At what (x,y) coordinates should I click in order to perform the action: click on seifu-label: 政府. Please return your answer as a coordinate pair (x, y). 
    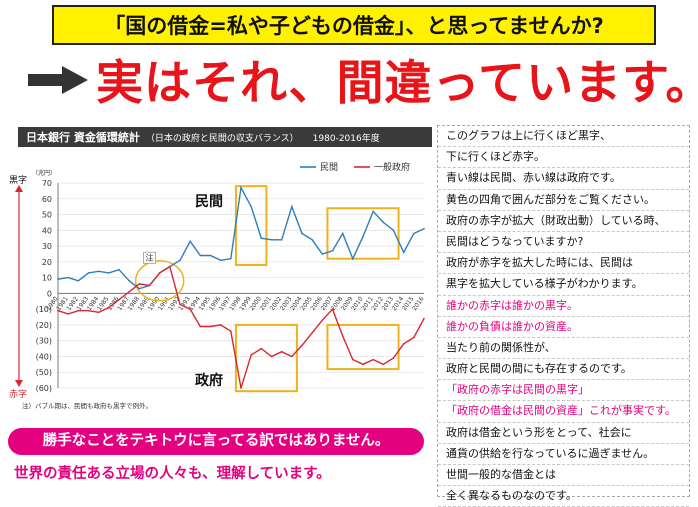
    Looking at the image, I should click on (209, 380).